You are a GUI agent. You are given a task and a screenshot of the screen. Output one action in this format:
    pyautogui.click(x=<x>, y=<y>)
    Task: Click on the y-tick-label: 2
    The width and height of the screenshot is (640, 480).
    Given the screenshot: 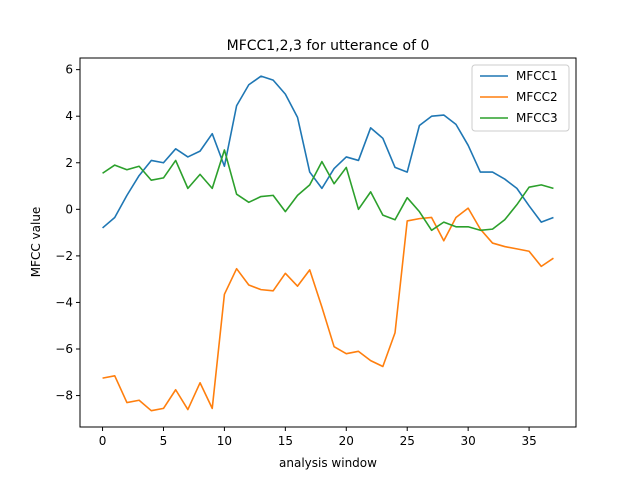 What is the action you would take?
    pyautogui.click(x=69, y=163)
    